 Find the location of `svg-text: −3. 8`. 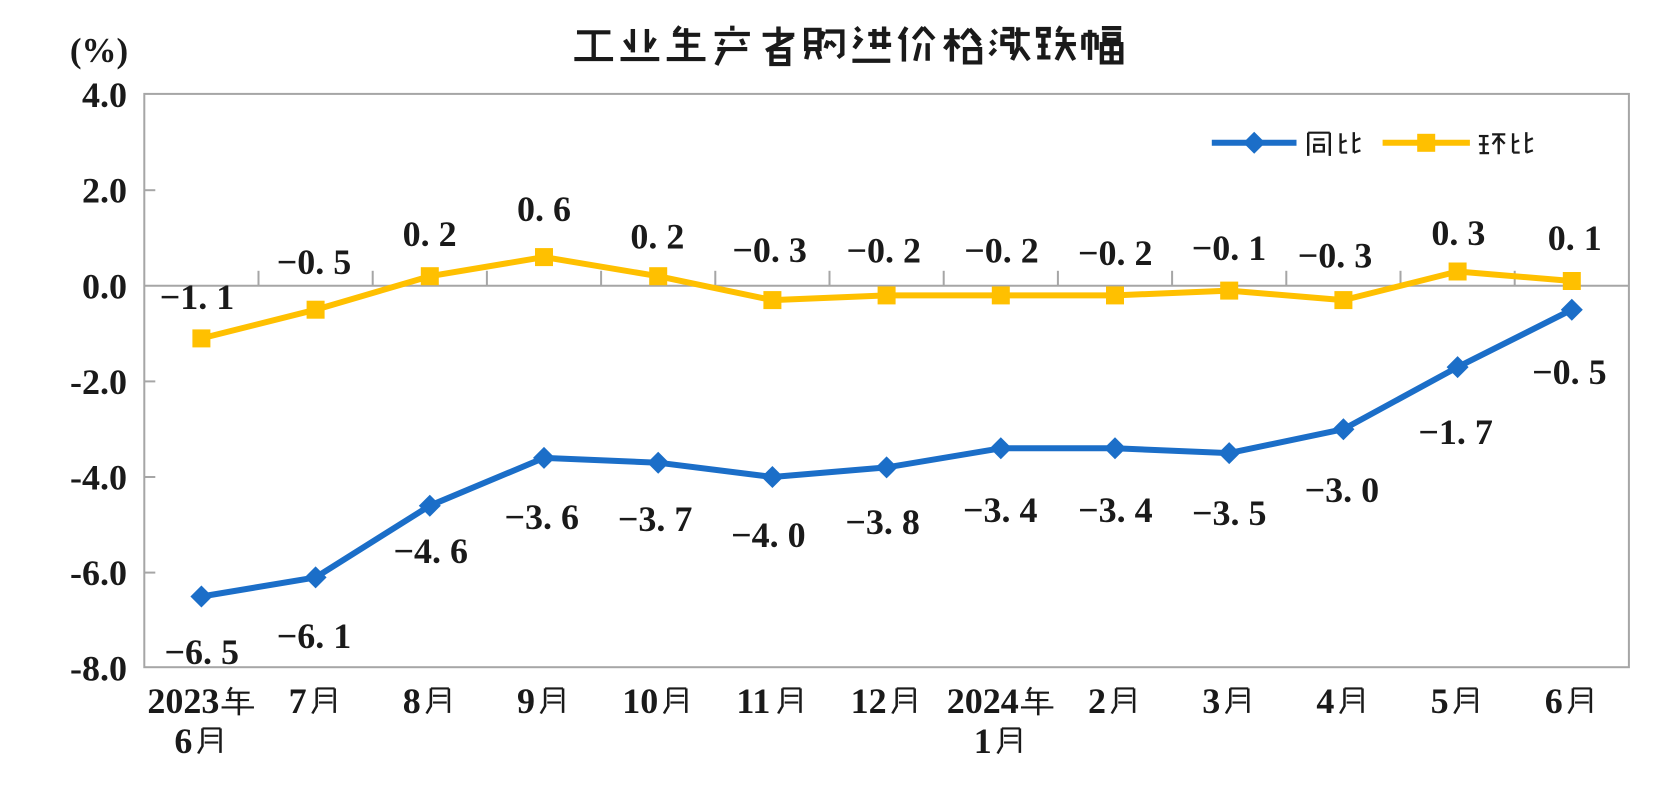

svg-text: −3. 8 is located at coordinates (882, 522).